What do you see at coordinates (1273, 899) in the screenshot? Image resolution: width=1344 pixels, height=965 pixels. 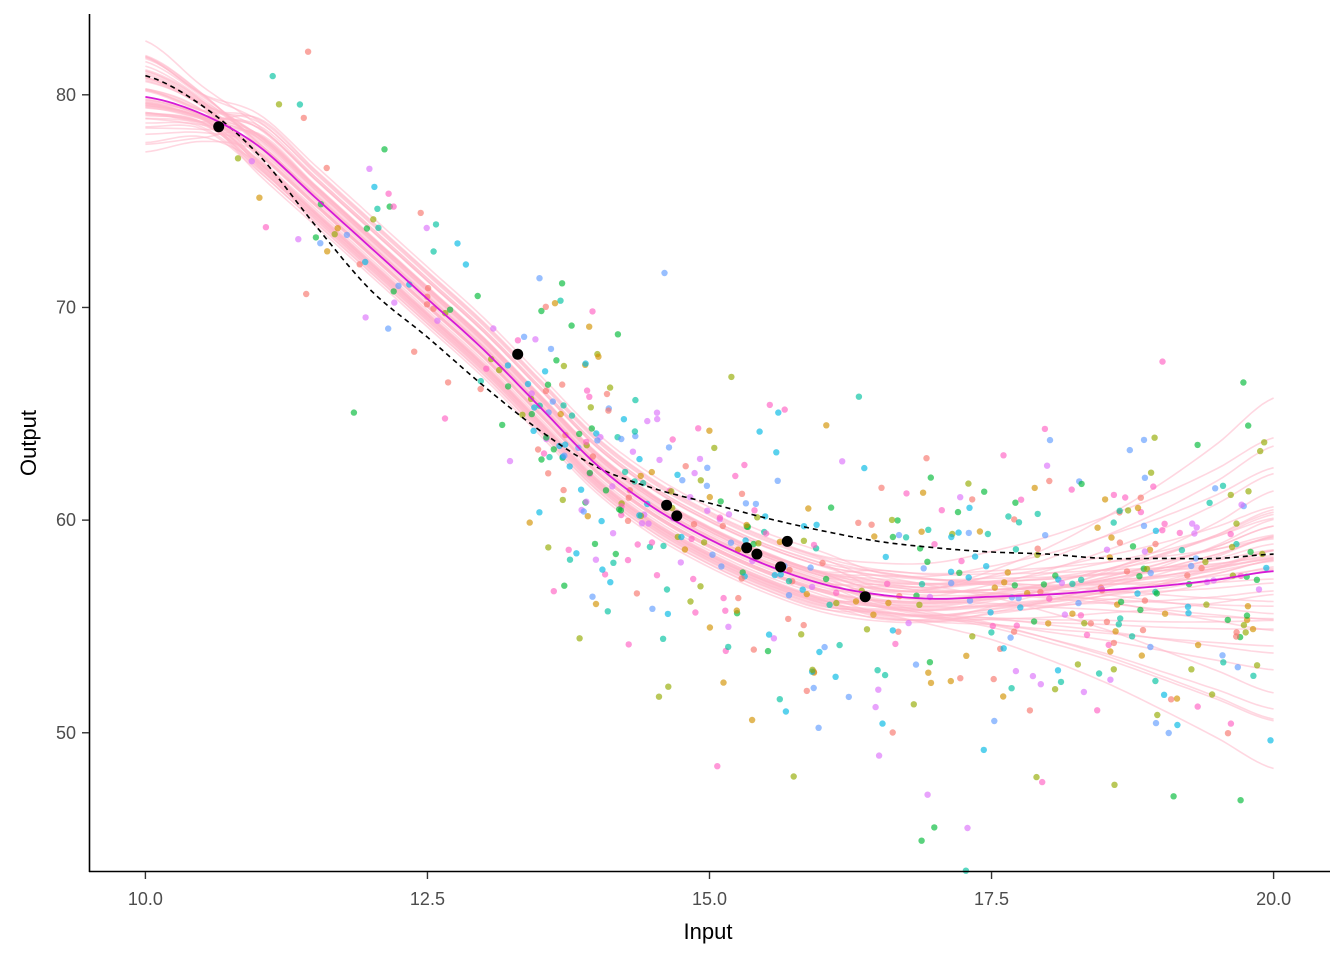 I see `x-tick-label: 20.0` at bounding box center [1273, 899].